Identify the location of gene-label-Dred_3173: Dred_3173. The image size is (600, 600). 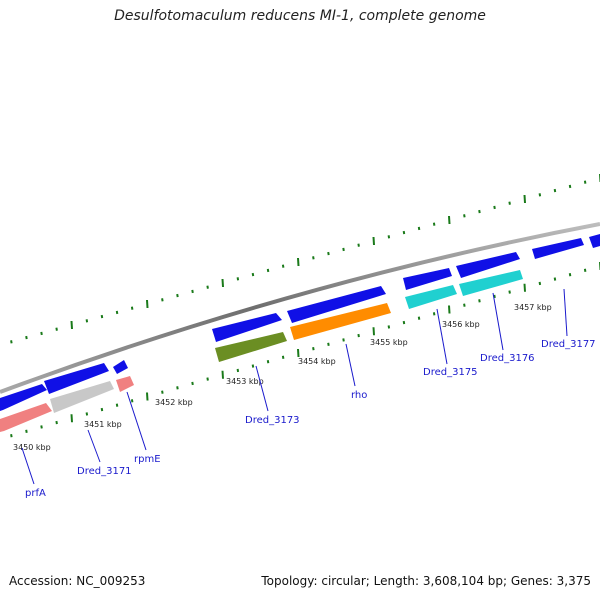
(272, 420).